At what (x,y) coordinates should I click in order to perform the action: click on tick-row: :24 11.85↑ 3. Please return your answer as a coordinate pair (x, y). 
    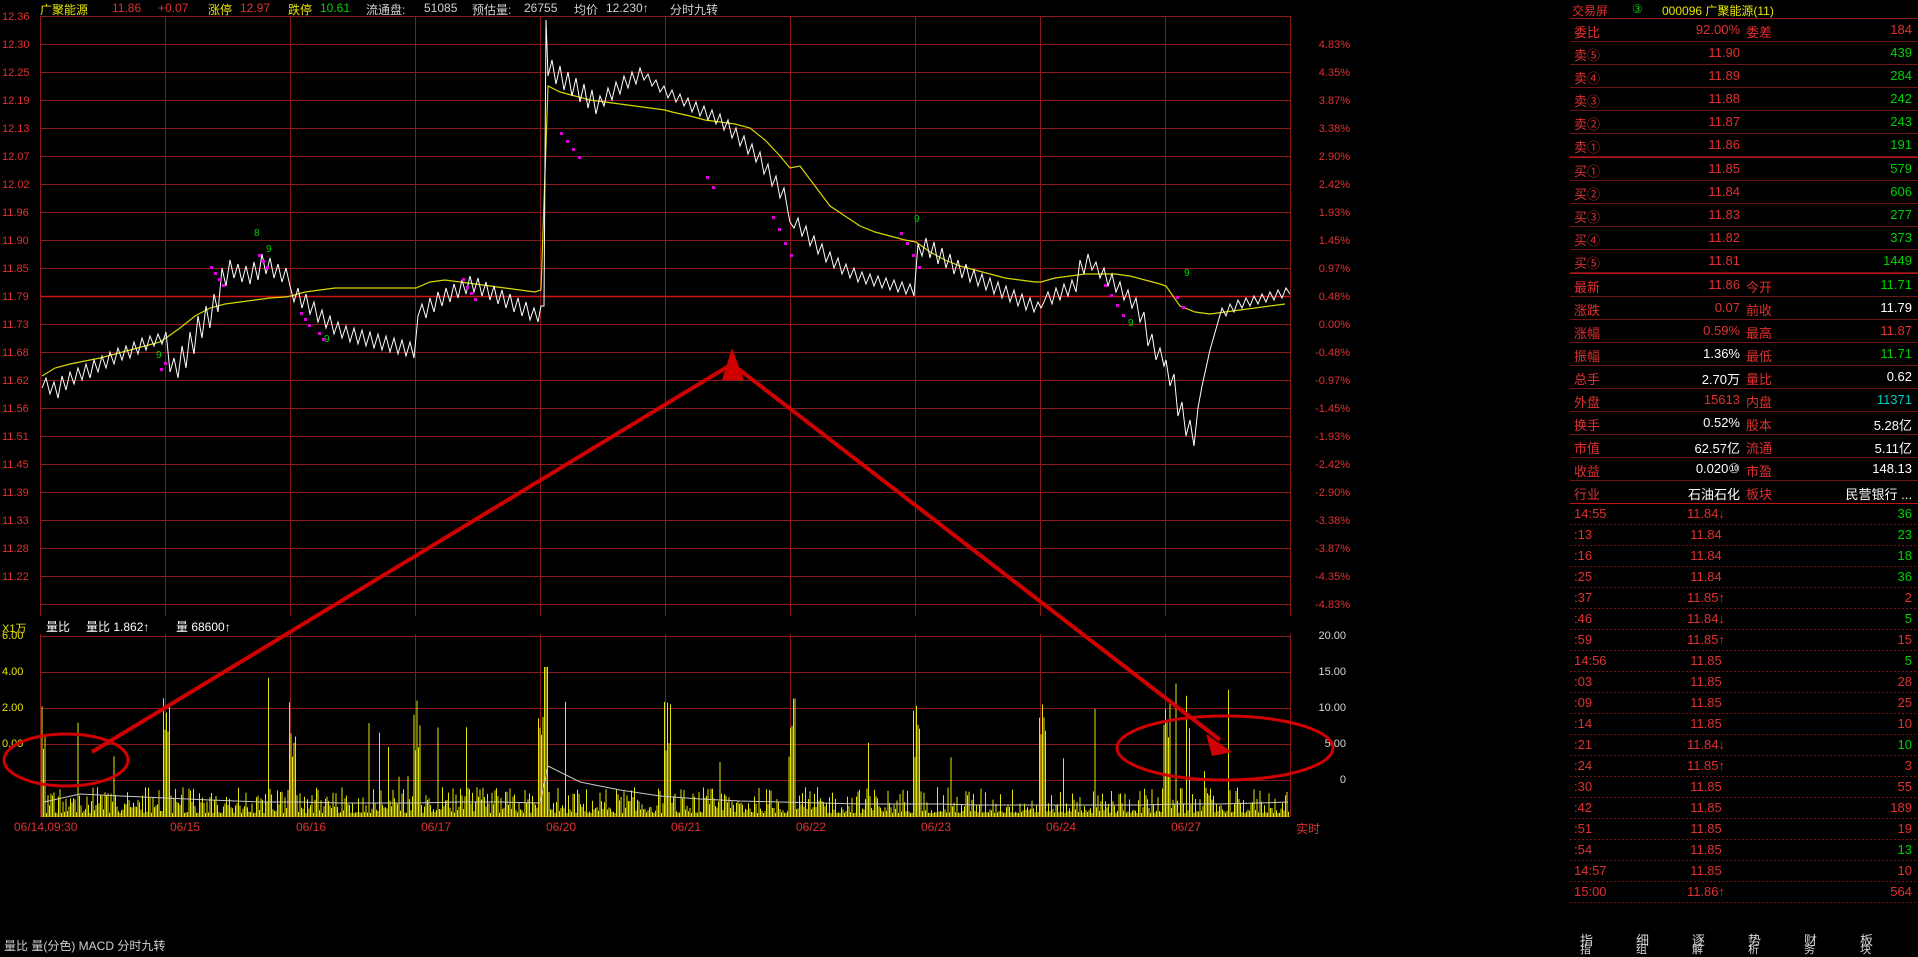
    Looking at the image, I should click on (1744, 766).